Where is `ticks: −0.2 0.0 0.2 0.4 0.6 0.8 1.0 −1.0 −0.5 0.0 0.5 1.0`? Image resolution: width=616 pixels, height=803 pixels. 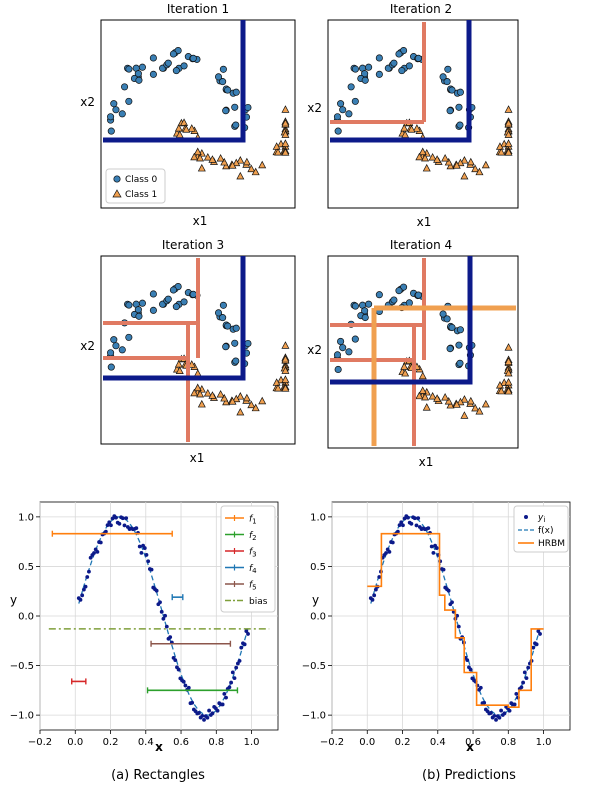
ticks: −0.2 0.0 0.2 0.4 0.6 0.8 1.0 −1.0 −0.5 0.0 0.5 1.0 is located at coordinates (135, 630).